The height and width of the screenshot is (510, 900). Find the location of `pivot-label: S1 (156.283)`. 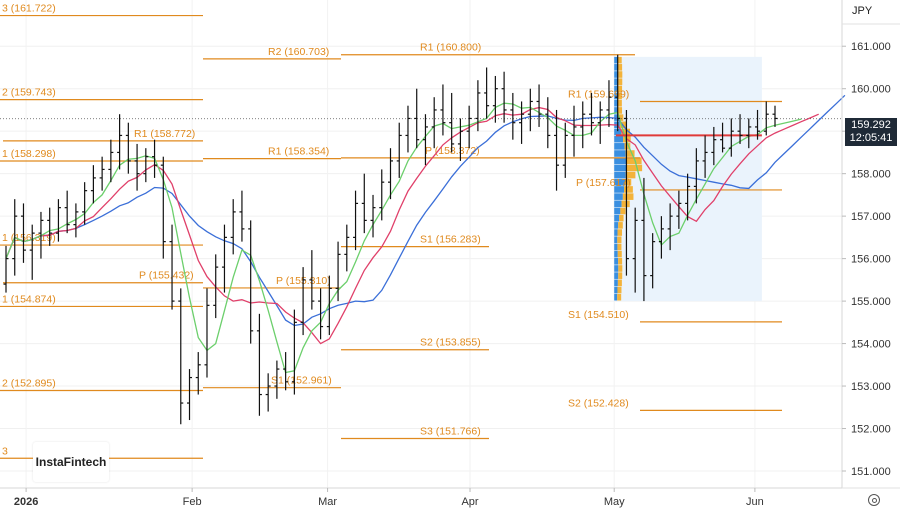

pivot-label: S1 (156.283) is located at coordinates (450, 240).